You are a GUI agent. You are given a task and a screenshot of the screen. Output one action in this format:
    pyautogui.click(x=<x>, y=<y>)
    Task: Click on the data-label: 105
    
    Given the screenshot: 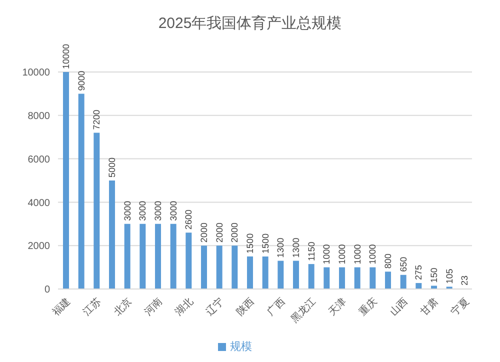 What is the action you would take?
    pyautogui.click(x=449, y=276)
    